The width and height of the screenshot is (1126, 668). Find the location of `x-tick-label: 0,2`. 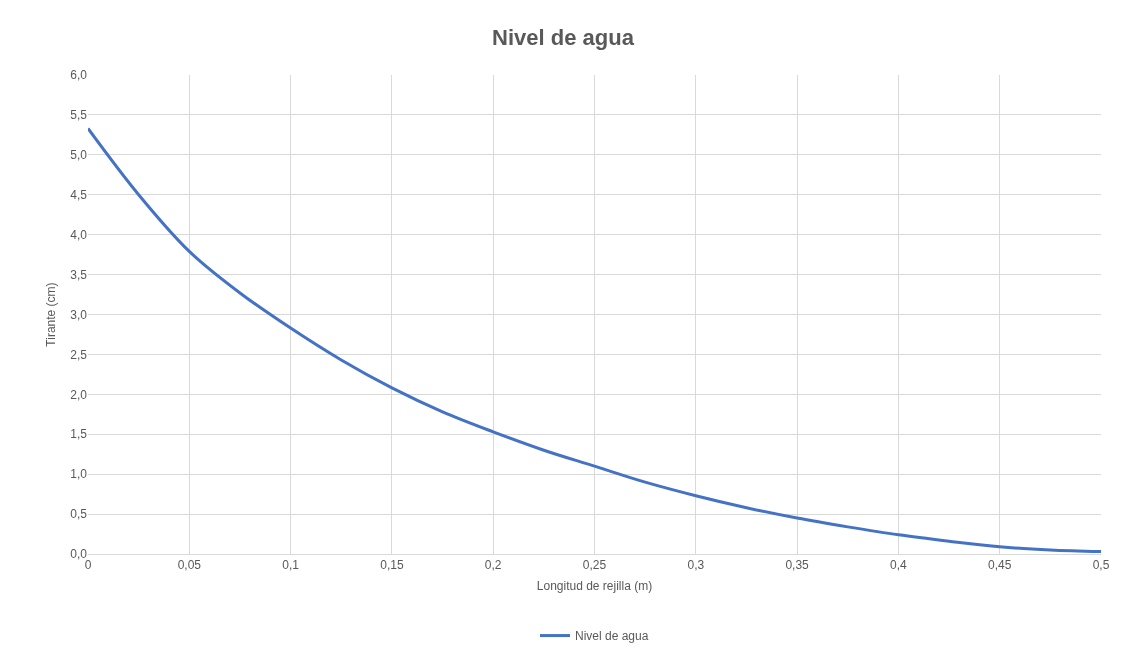

x-tick-label: 0,2 is located at coordinates (493, 565).